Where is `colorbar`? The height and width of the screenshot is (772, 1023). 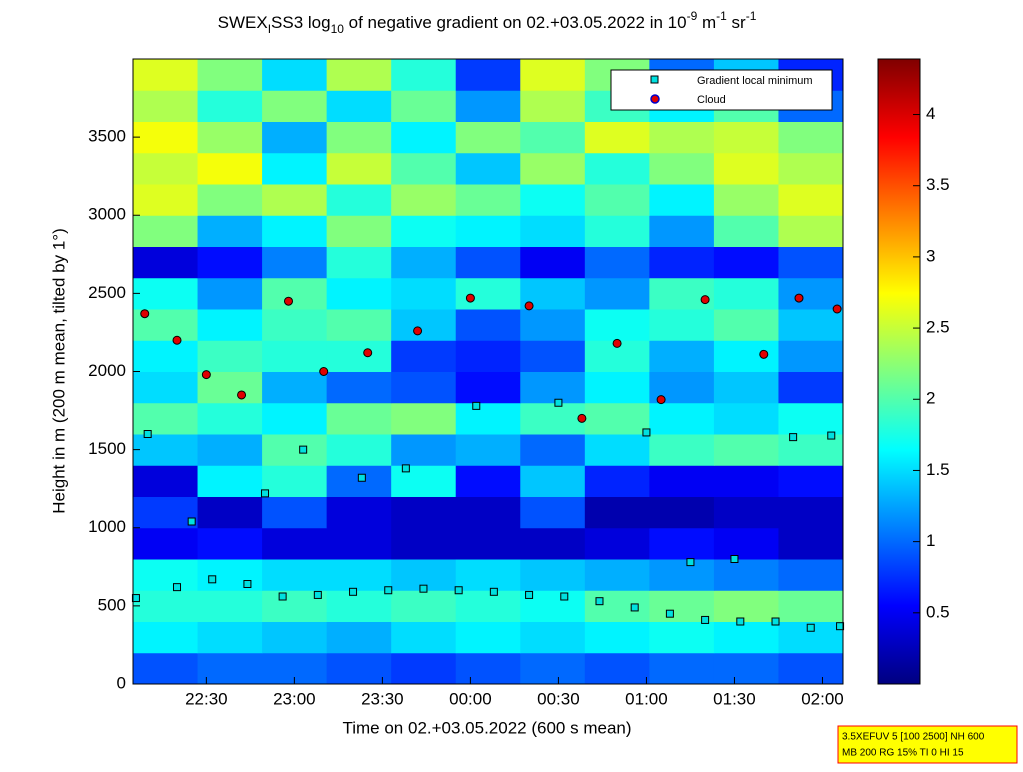
colorbar is located at coordinates (899, 371).